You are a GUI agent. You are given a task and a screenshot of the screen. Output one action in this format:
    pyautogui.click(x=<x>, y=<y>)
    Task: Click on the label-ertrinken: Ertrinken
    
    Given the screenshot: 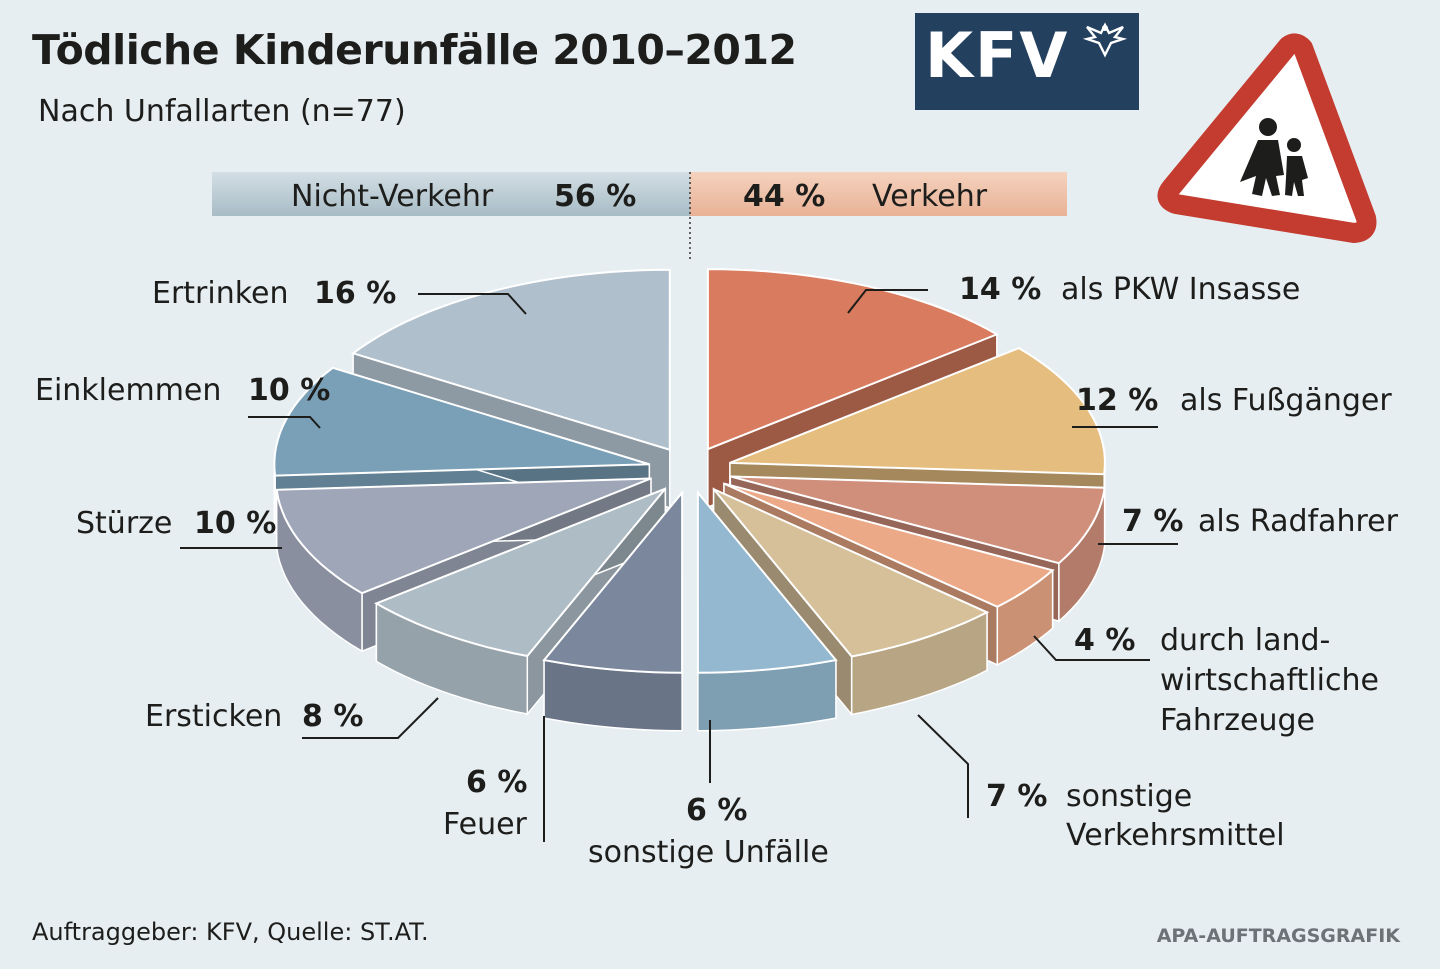 What is the action you would take?
    pyautogui.click(x=220, y=293)
    